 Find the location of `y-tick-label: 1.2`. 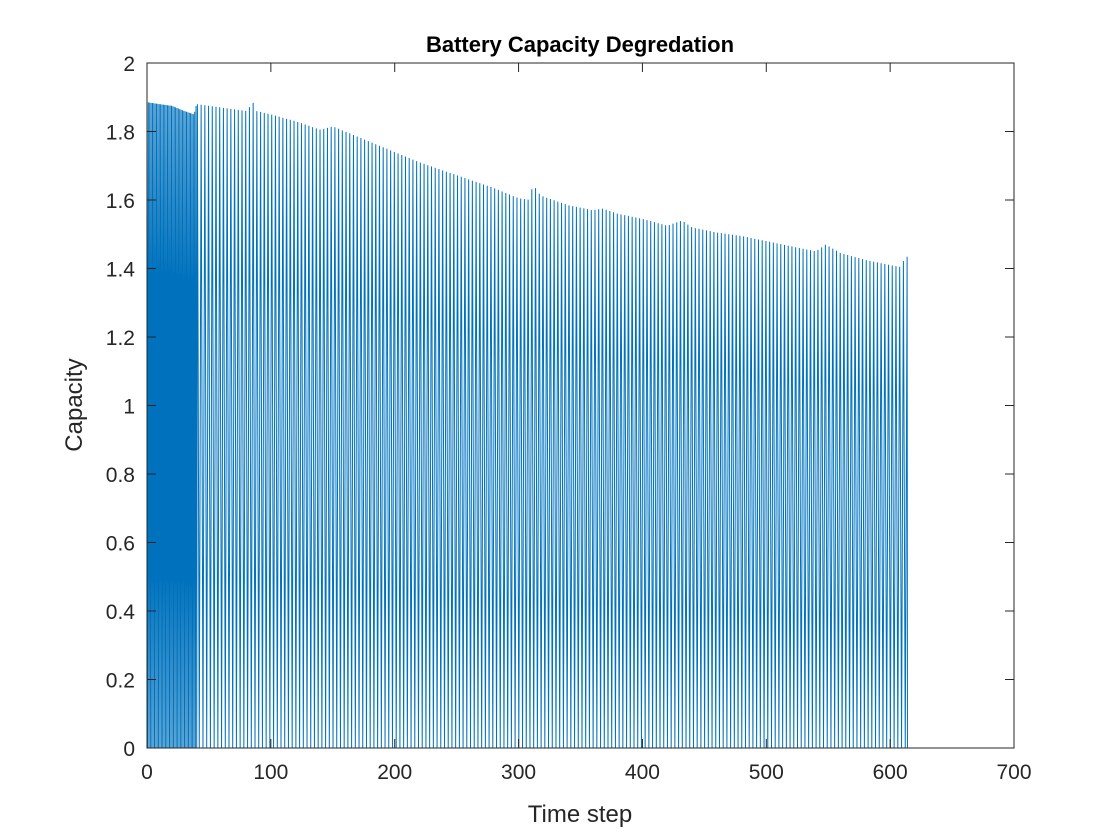

y-tick-label: 1.2 is located at coordinates (120, 338).